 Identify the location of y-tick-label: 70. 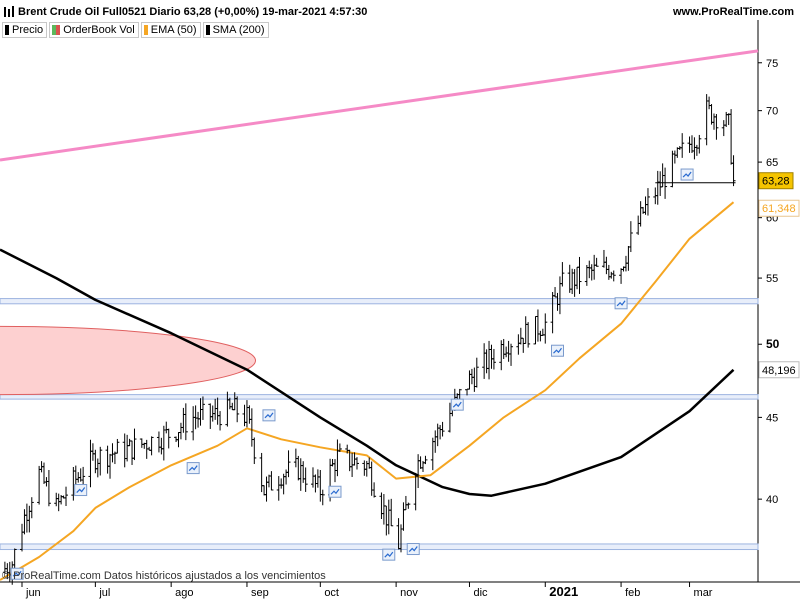
(772, 112).